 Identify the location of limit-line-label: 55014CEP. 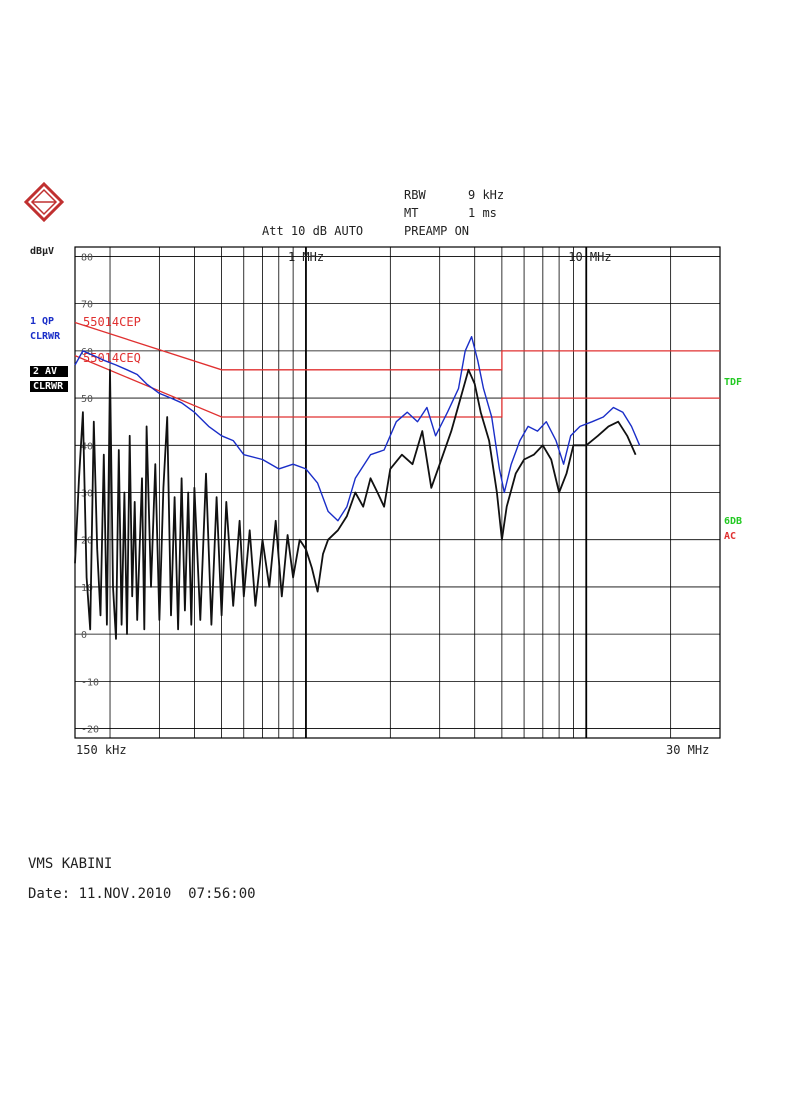
(112, 322).